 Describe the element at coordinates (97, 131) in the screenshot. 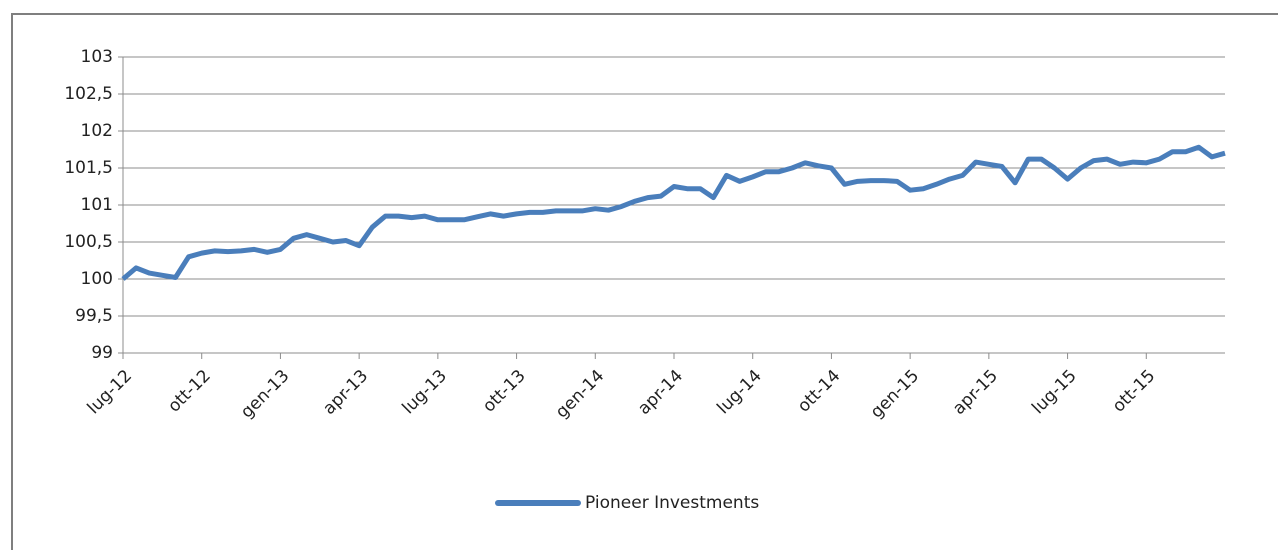

I see `y-tick-label: 102` at that location.